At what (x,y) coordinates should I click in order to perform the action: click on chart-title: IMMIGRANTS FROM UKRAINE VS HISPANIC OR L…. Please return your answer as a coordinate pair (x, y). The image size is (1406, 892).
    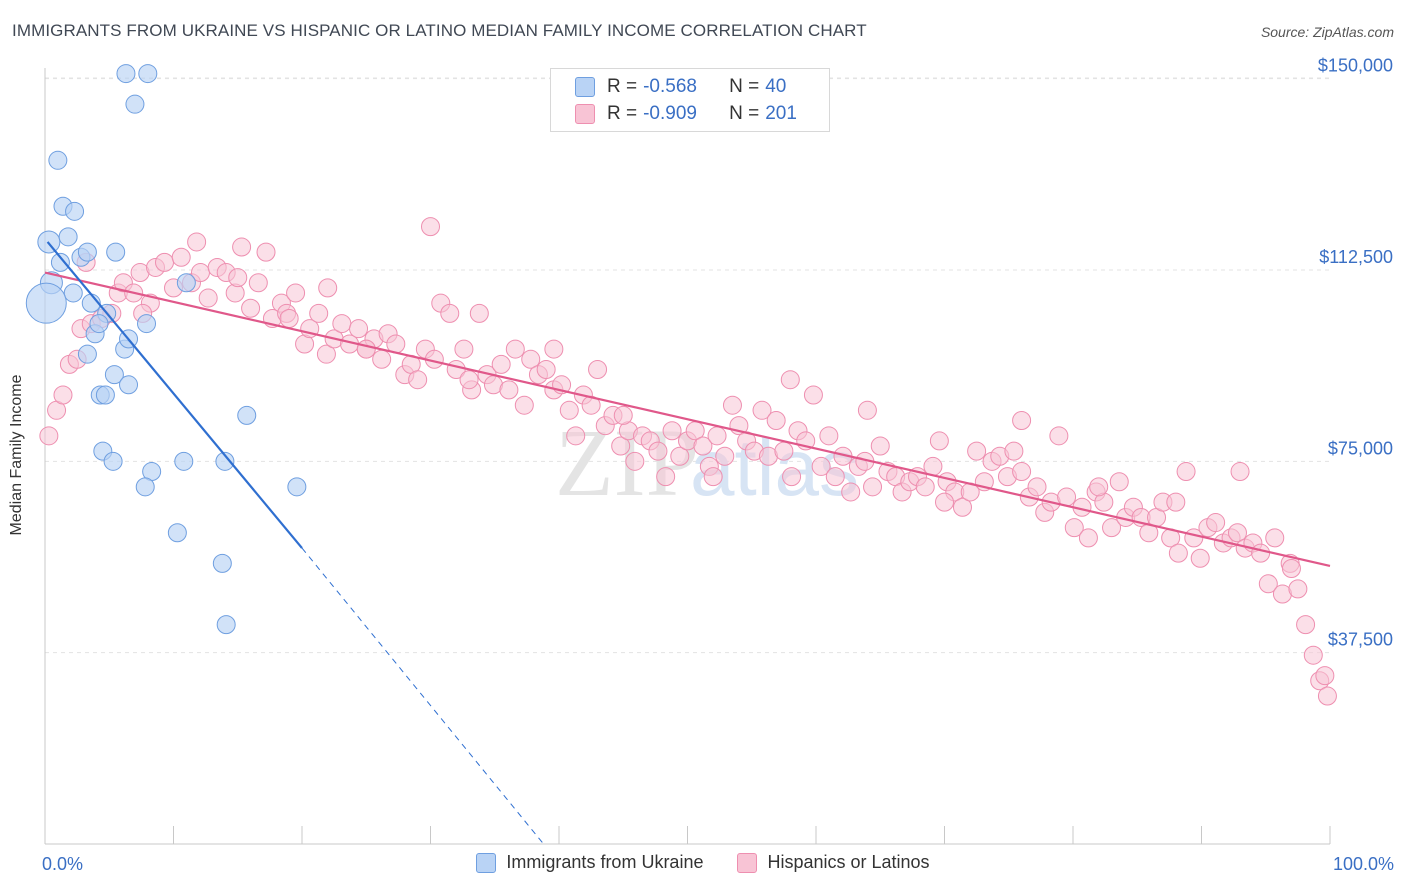
    Looking at the image, I should click on (439, 30).